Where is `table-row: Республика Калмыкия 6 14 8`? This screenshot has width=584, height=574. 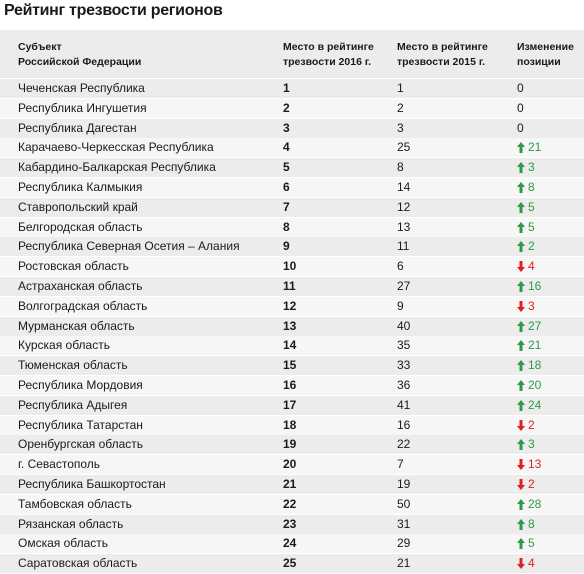 table-row: Республика Калмыкия 6 14 8 is located at coordinates (292, 188).